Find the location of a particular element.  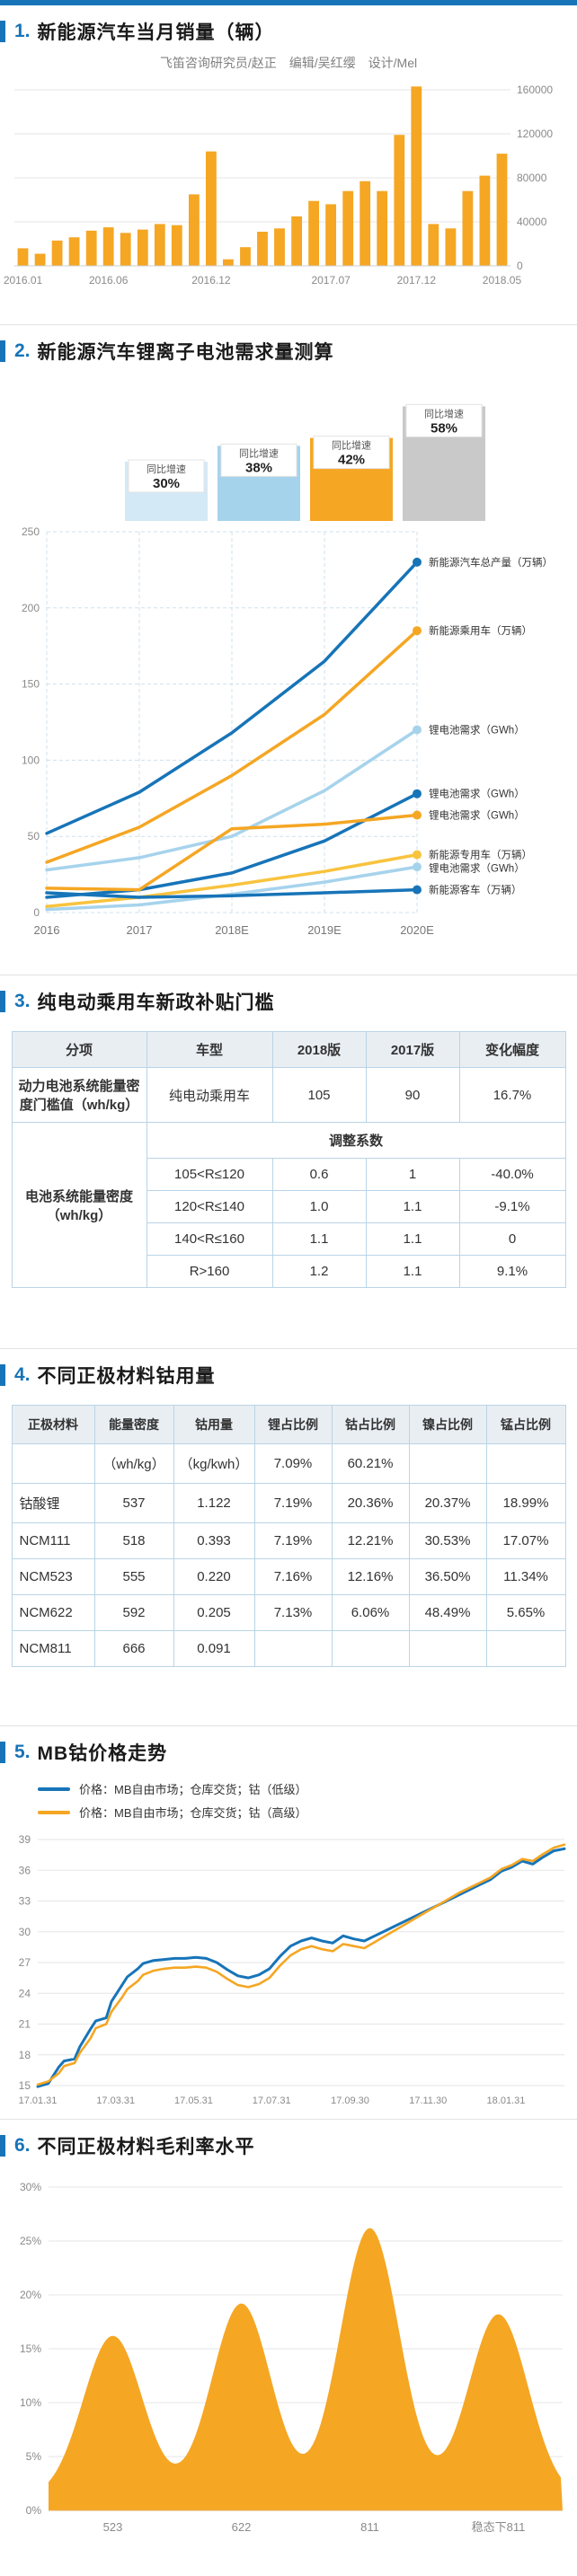

row-label: 钴酸锂 is located at coordinates (53, 1503).